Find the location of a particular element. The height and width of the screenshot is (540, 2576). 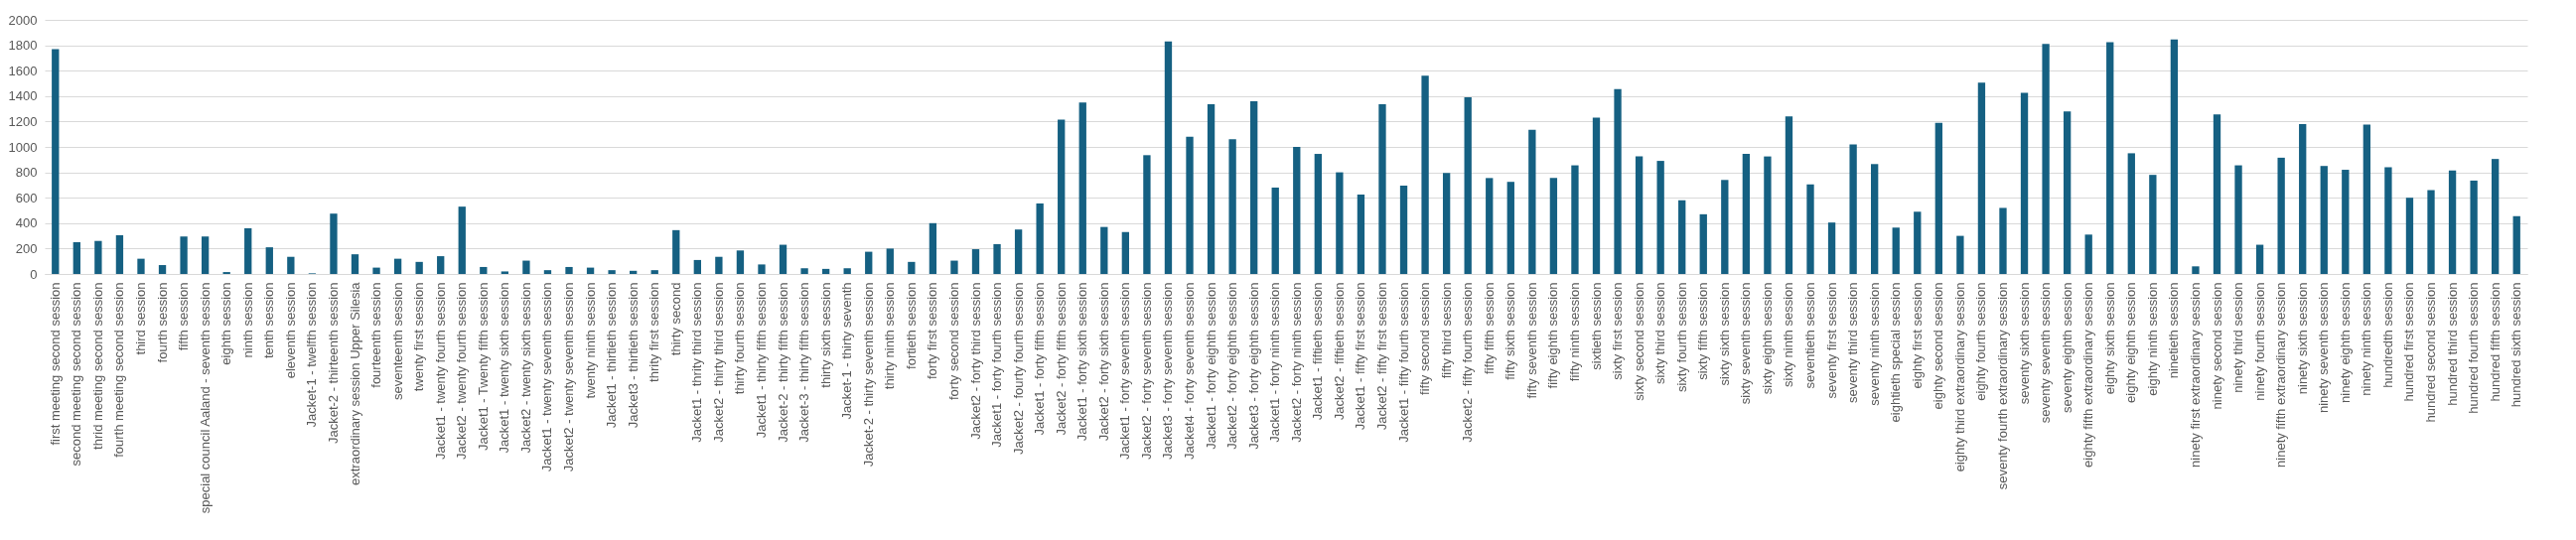

x-tick-label: ninety eighth session is located at coordinates (2345, 342).